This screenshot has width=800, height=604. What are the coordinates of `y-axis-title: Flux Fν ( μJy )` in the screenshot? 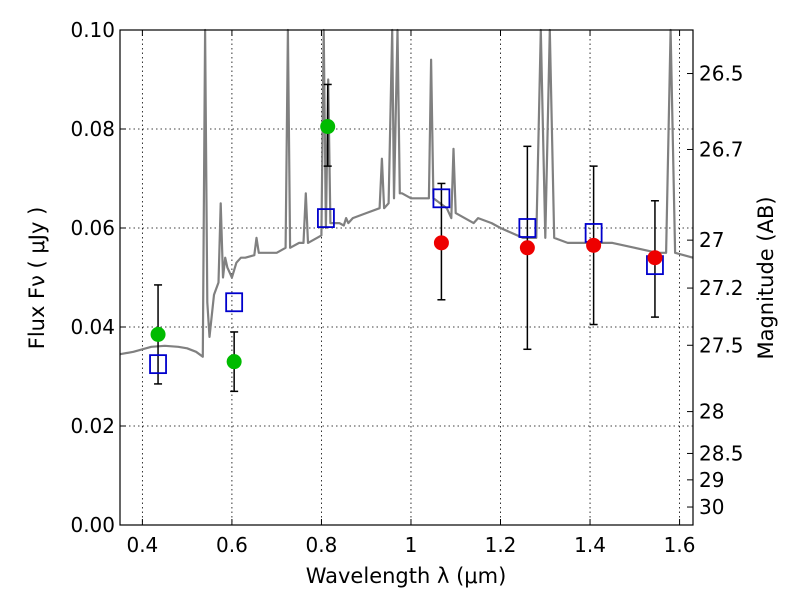 It's located at (37, 278).